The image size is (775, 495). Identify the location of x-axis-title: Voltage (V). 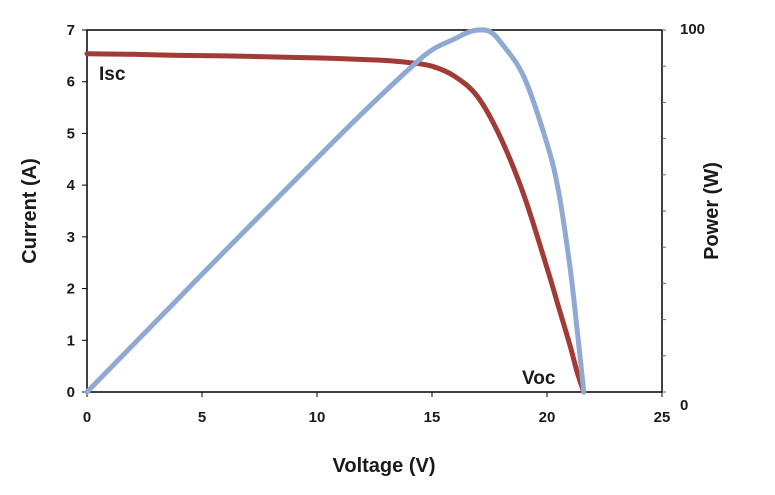
(384, 466).